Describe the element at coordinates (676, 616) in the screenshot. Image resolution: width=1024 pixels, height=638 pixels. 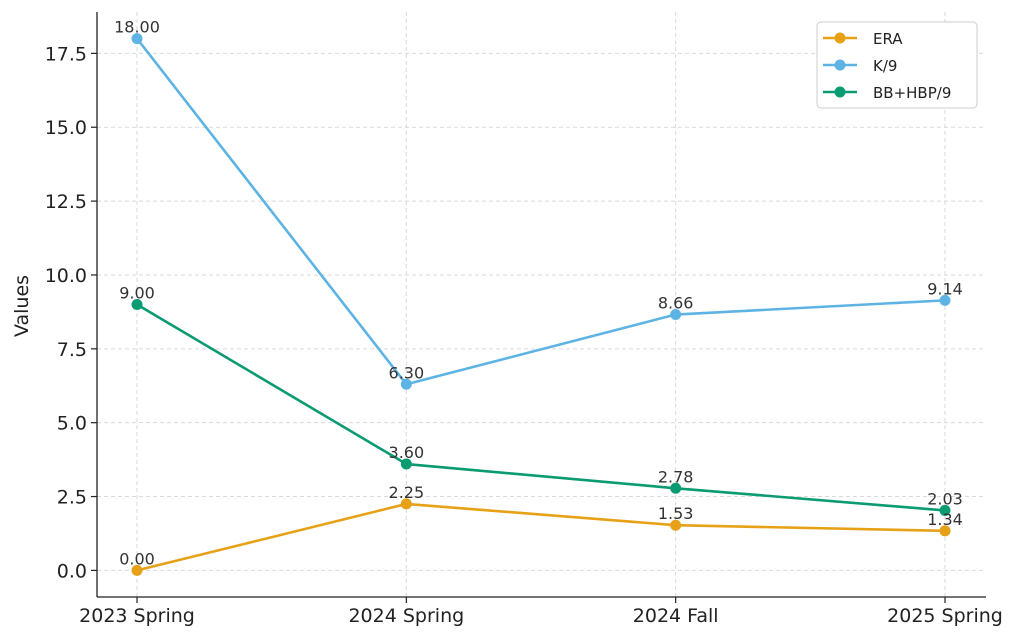
I see `x-tick-label: 2024 Fall` at that location.